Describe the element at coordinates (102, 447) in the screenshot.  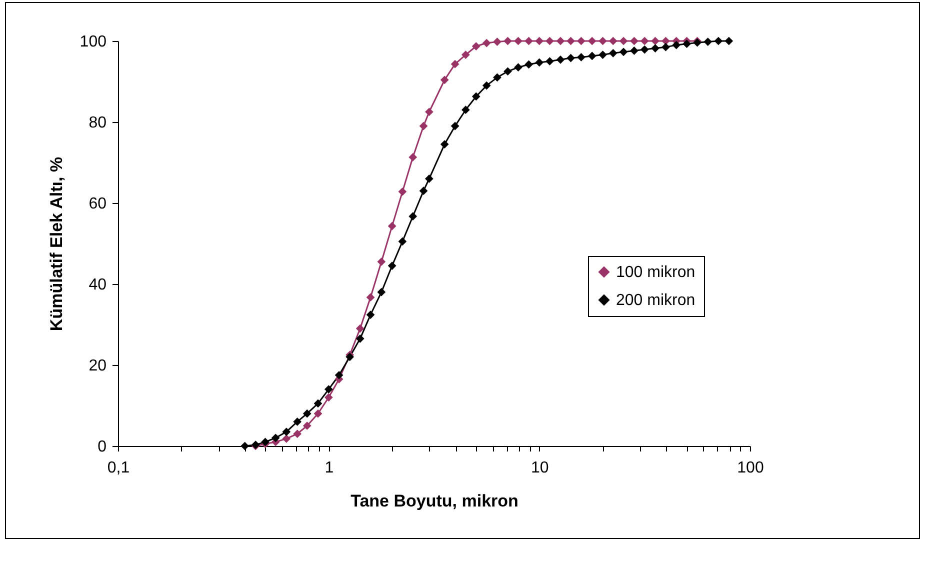
I see `y-tick-label: 0` at that location.